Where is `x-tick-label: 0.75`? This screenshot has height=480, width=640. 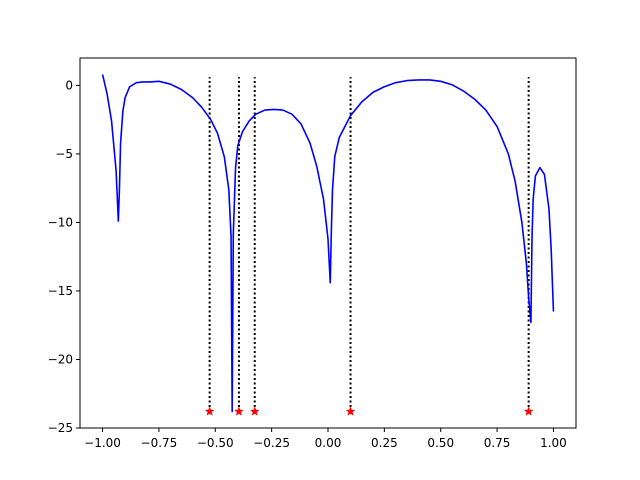
x-tick-label: 0.75 is located at coordinates (497, 443).